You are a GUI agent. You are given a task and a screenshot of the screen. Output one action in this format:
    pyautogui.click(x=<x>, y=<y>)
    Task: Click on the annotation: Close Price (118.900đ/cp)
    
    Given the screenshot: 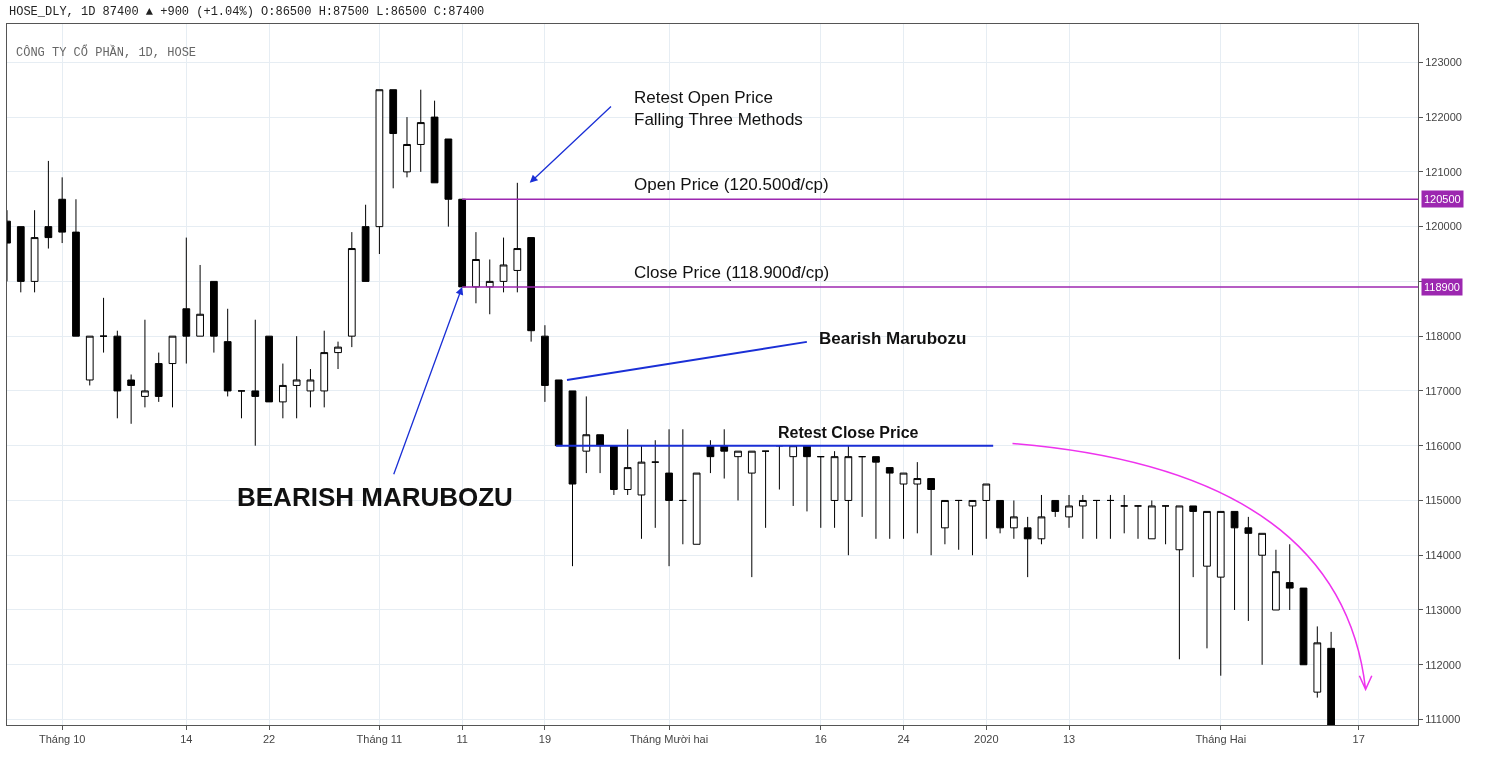 What is the action you would take?
    pyautogui.click(x=732, y=272)
    